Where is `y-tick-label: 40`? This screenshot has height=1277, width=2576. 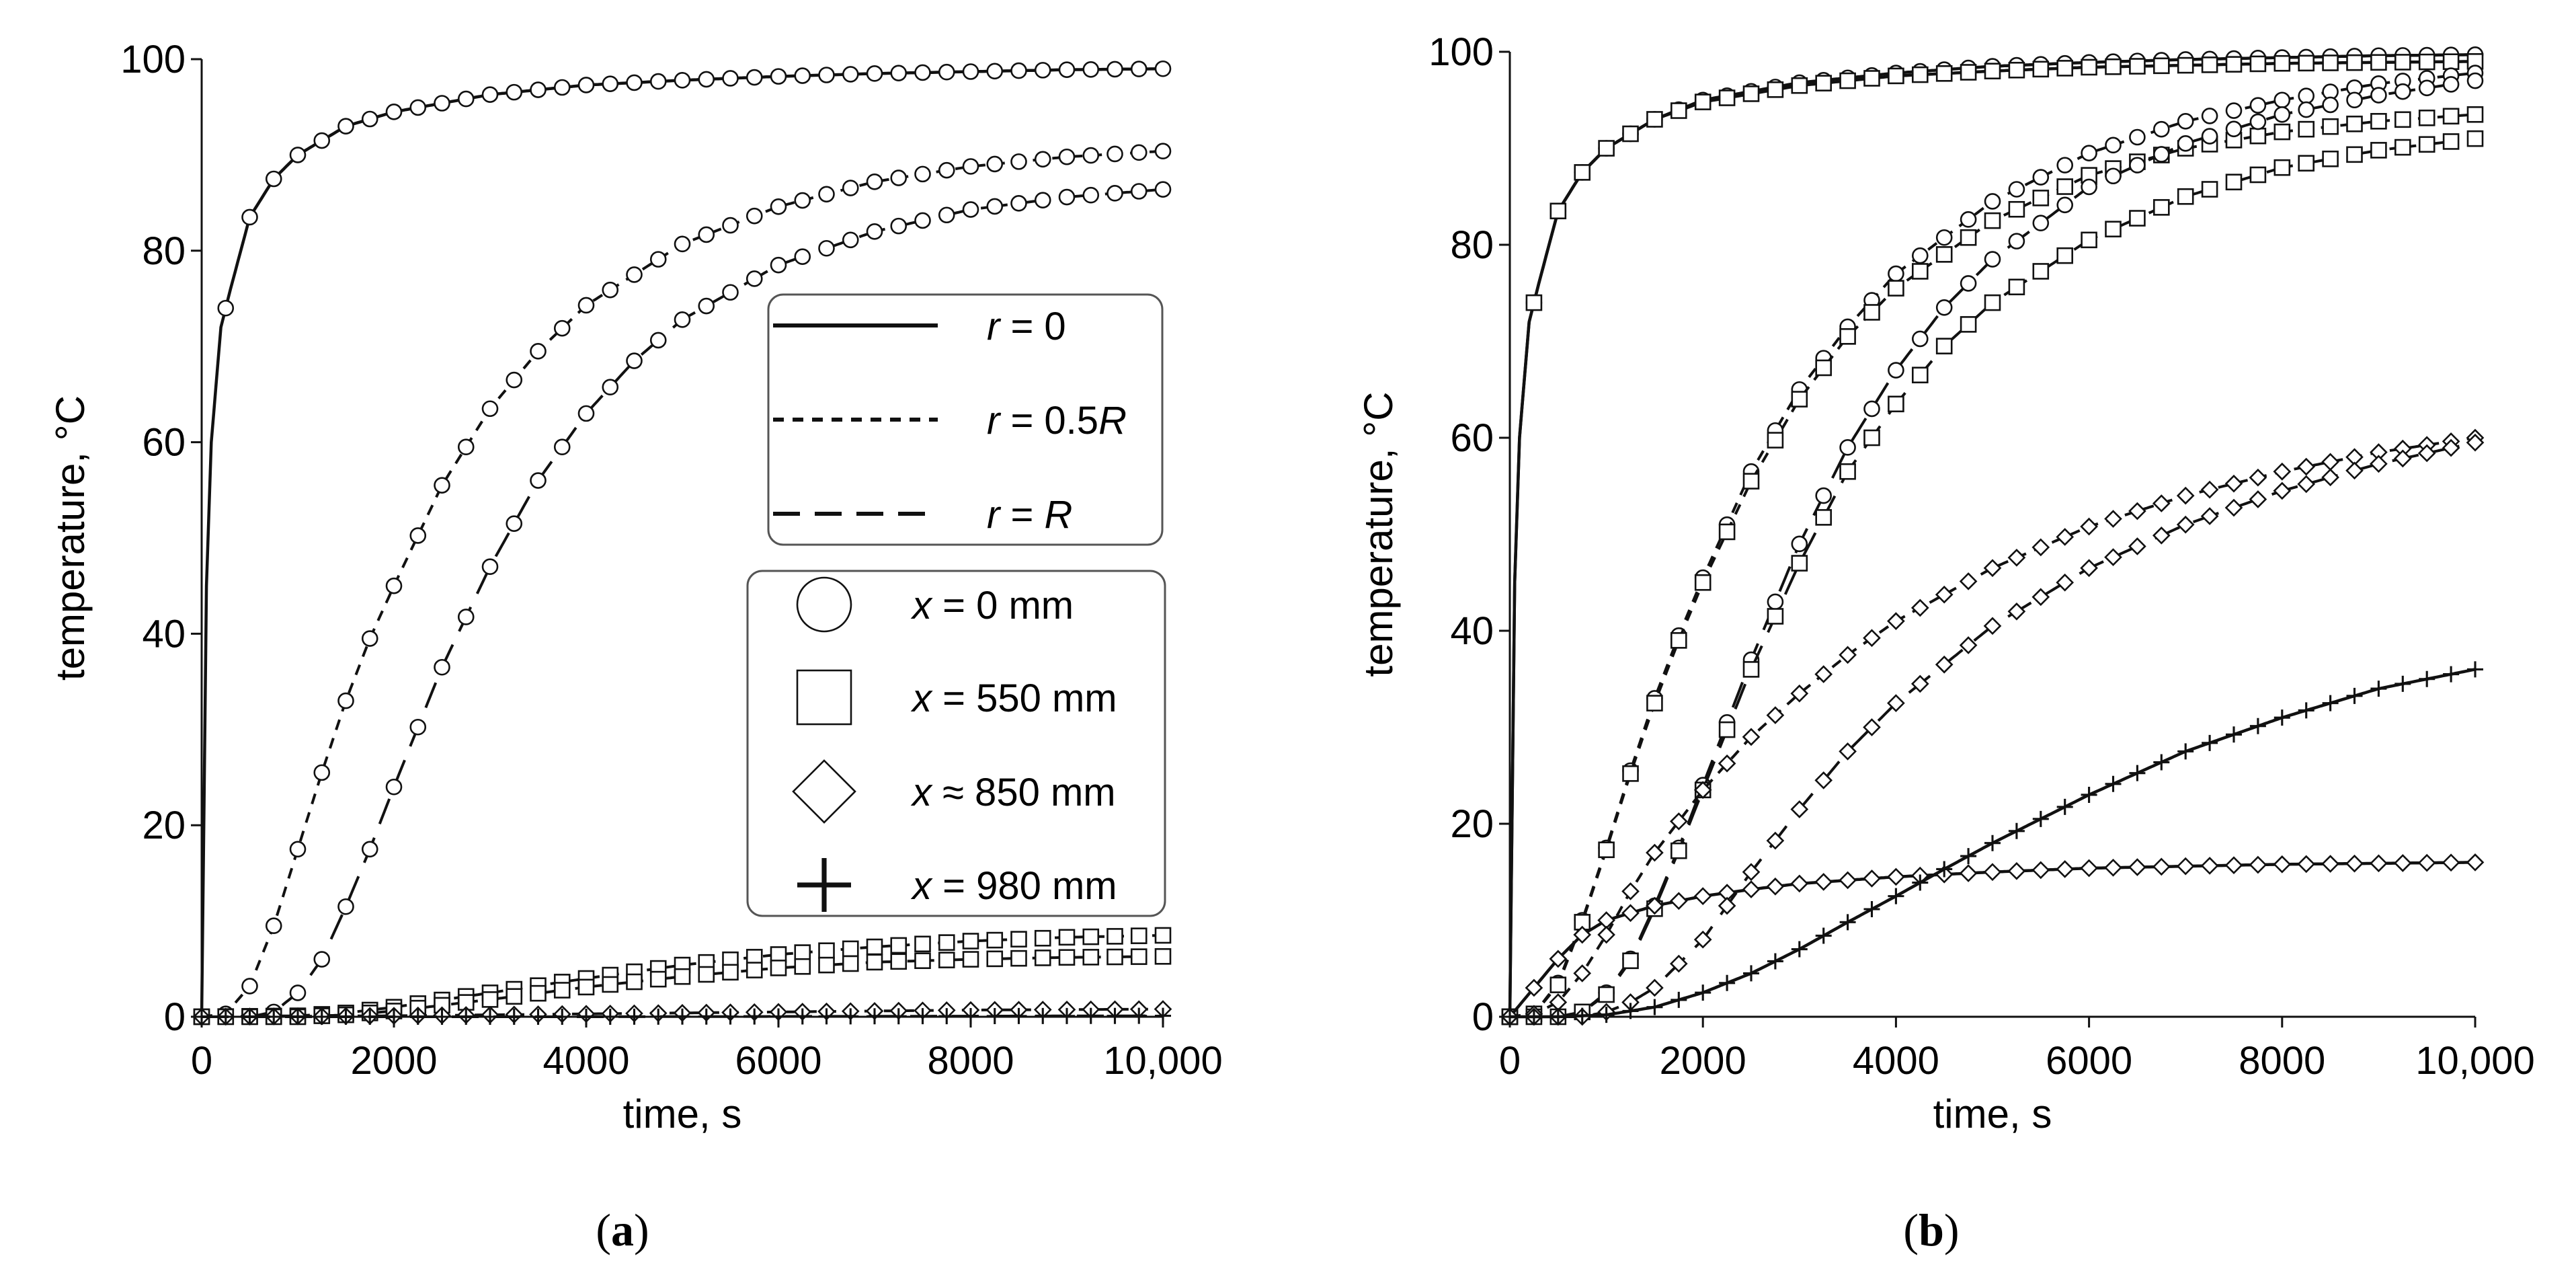
y-tick-label: 40 is located at coordinates (1472, 631).